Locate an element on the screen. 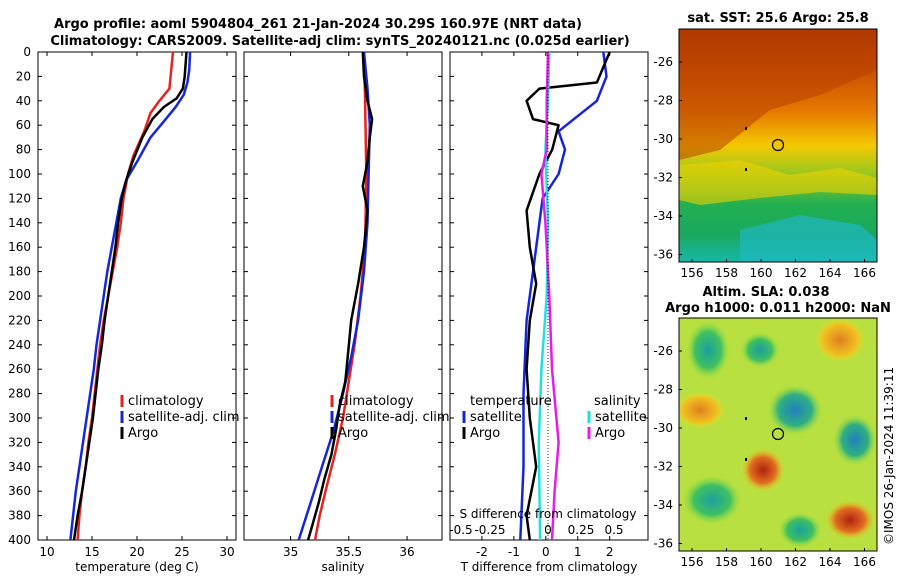 The height and width of the screenshot is (584, 900). x-tick-label: 35.5 is located at coordinates (348, 552).